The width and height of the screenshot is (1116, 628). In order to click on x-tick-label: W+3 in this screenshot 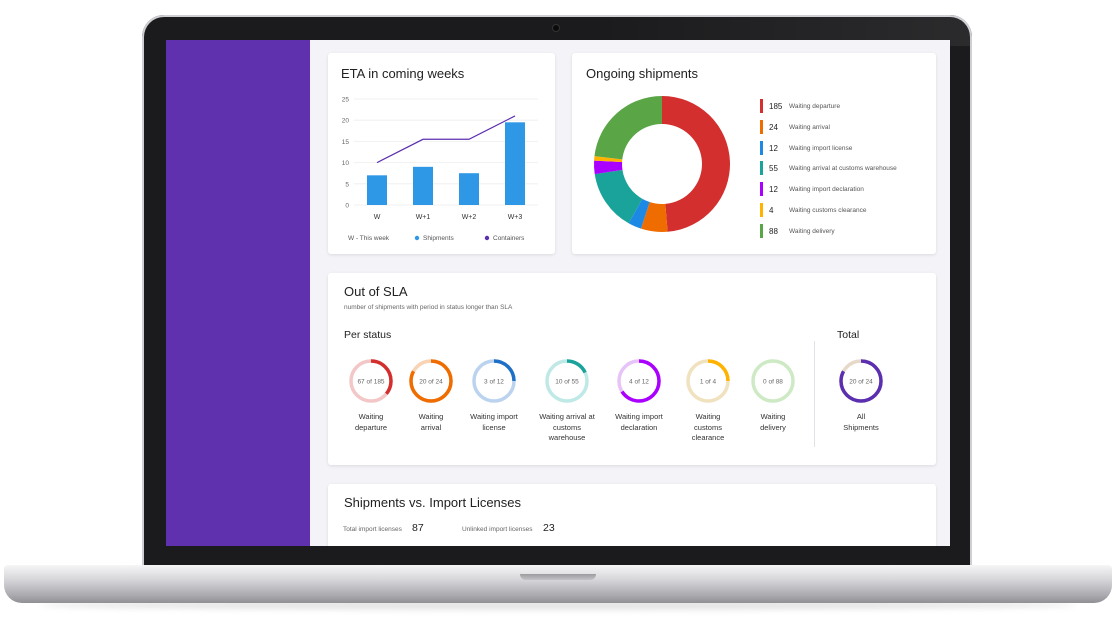, I will do `click(515, 217)`.